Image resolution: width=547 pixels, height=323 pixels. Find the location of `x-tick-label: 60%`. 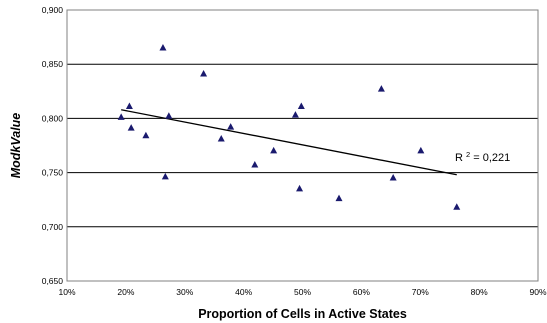

x-tick-label: 60% is located at coordinates (361, 292).